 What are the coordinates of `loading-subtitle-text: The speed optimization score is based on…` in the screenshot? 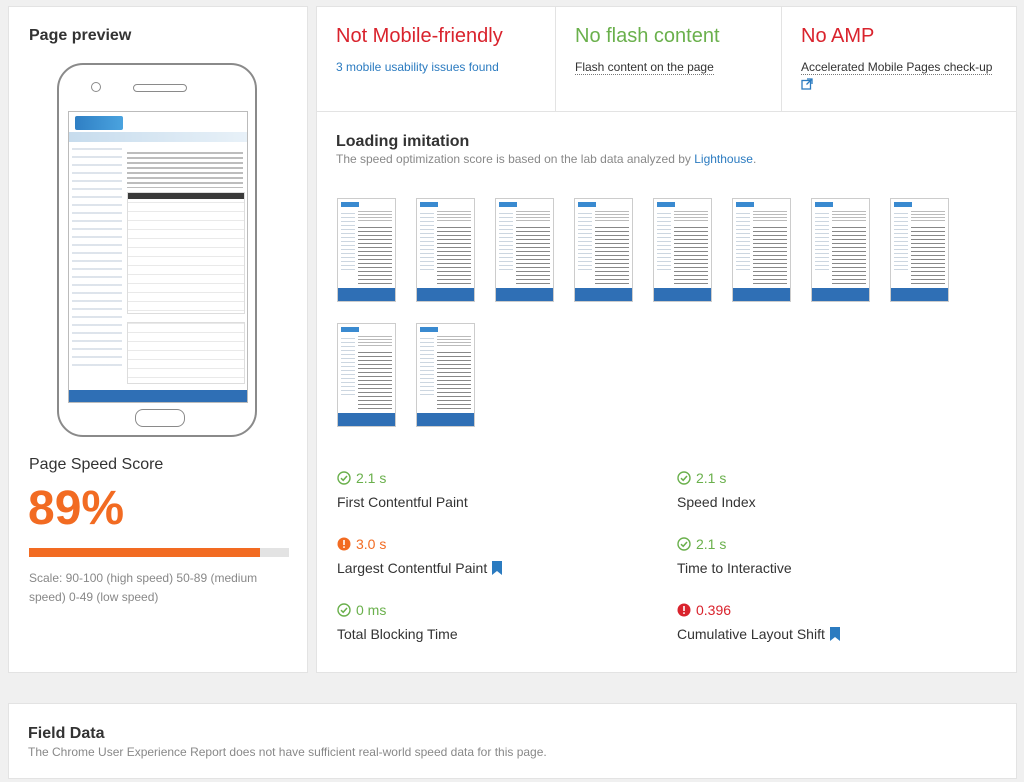 It's located at (513, 159).